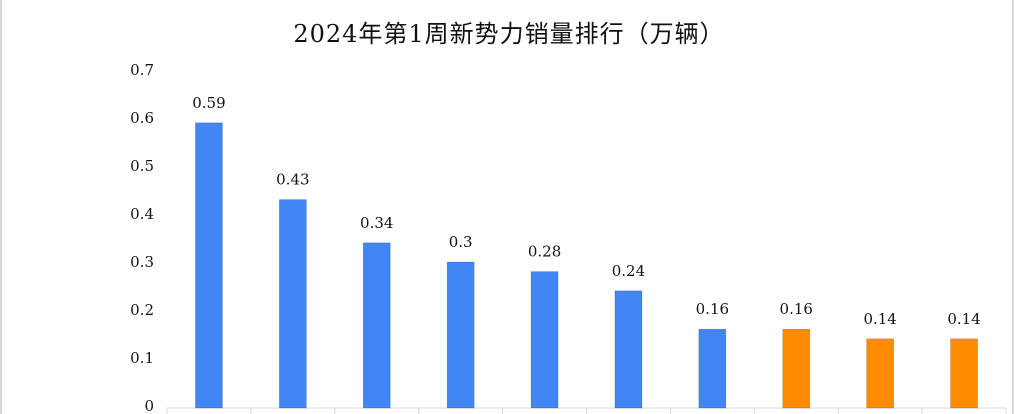  What do you see at coordinates (149, 405) in the screenshot?
I see `y-tick-label-0: 0` at bounding box center [149, 405].